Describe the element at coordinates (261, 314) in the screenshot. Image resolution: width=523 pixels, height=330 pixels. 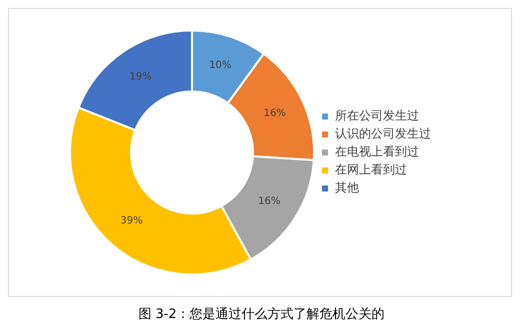
I see `caption: 图 3-2：您是通过什么方式了解危机公关的` at that location.